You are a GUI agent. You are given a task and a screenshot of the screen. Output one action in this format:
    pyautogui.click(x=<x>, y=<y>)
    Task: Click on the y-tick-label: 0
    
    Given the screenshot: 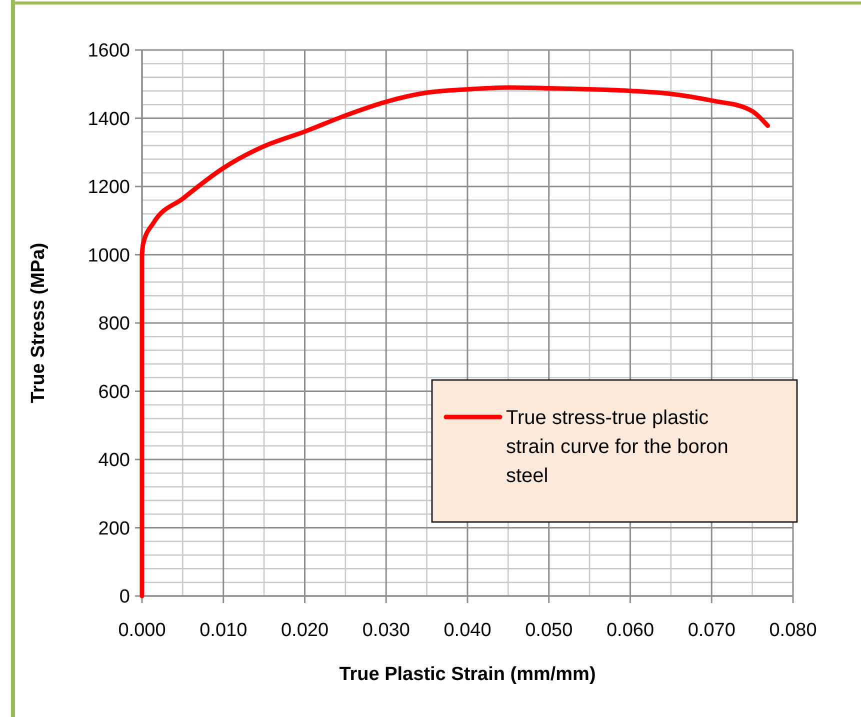 What is the action you would take?
    pyautogui.click(x=124, y=597)
    